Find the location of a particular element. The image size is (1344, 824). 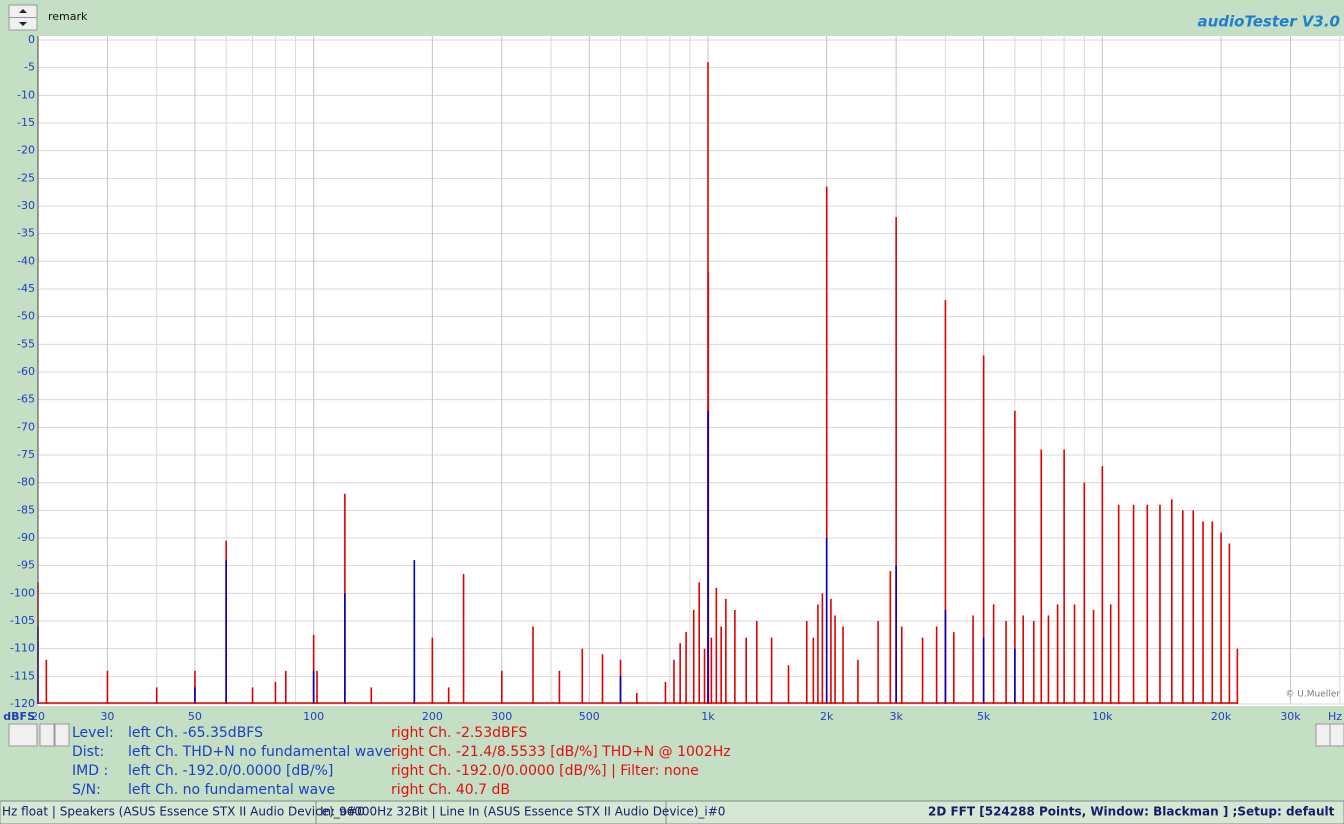

y-tick-label: -100 is located at coordinates (22, 592).